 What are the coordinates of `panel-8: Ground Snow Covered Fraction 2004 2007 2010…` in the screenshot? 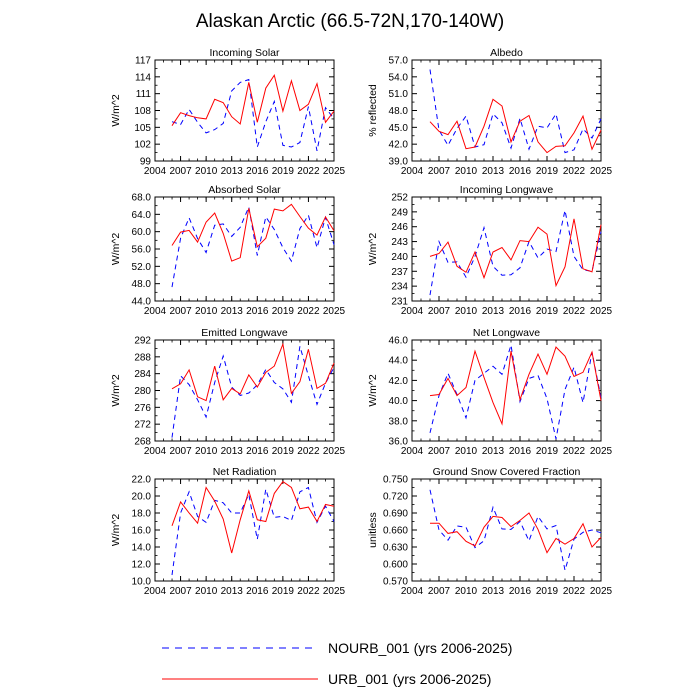 It's located at (490, 531).